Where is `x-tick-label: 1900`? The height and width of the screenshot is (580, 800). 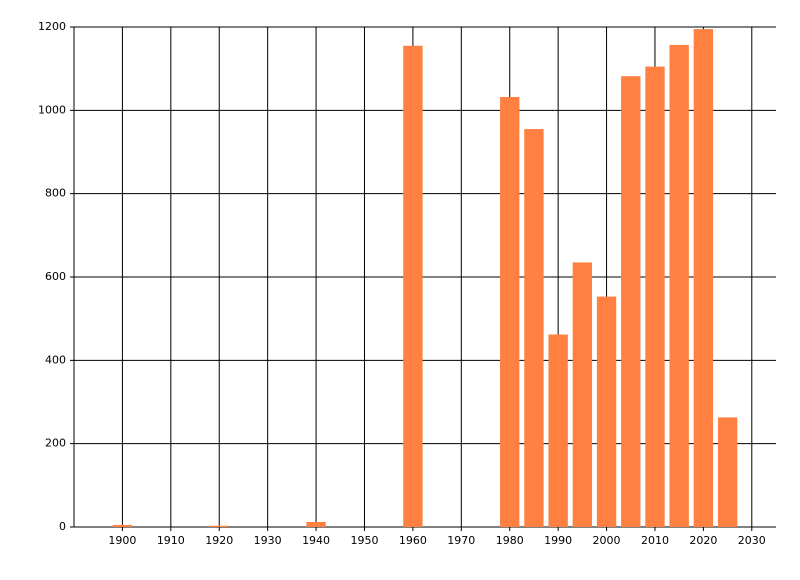
x-tick-label: 1900 is located at coordinates (122, 540).